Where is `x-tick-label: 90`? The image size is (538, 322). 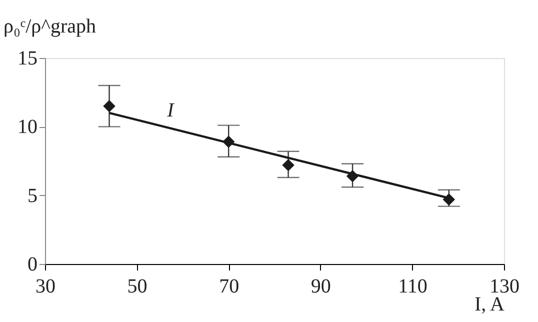 x-tick-label: 90 is located at coordinates (320, 287).